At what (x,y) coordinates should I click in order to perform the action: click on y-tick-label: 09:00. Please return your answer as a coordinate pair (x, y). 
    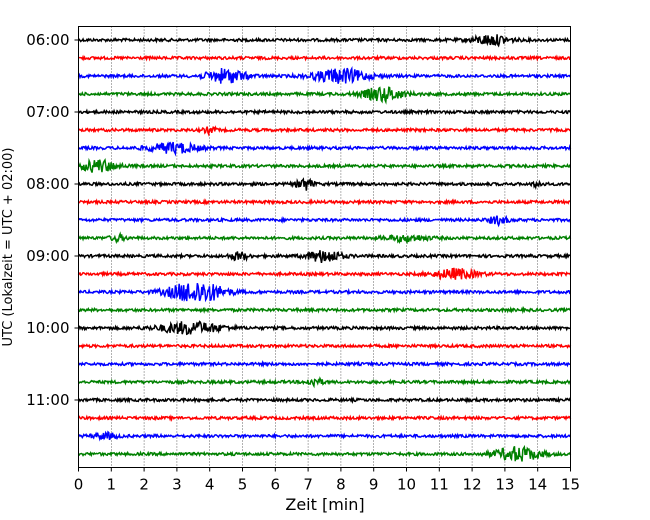
    Looking at the image, I should click on (47, 256).